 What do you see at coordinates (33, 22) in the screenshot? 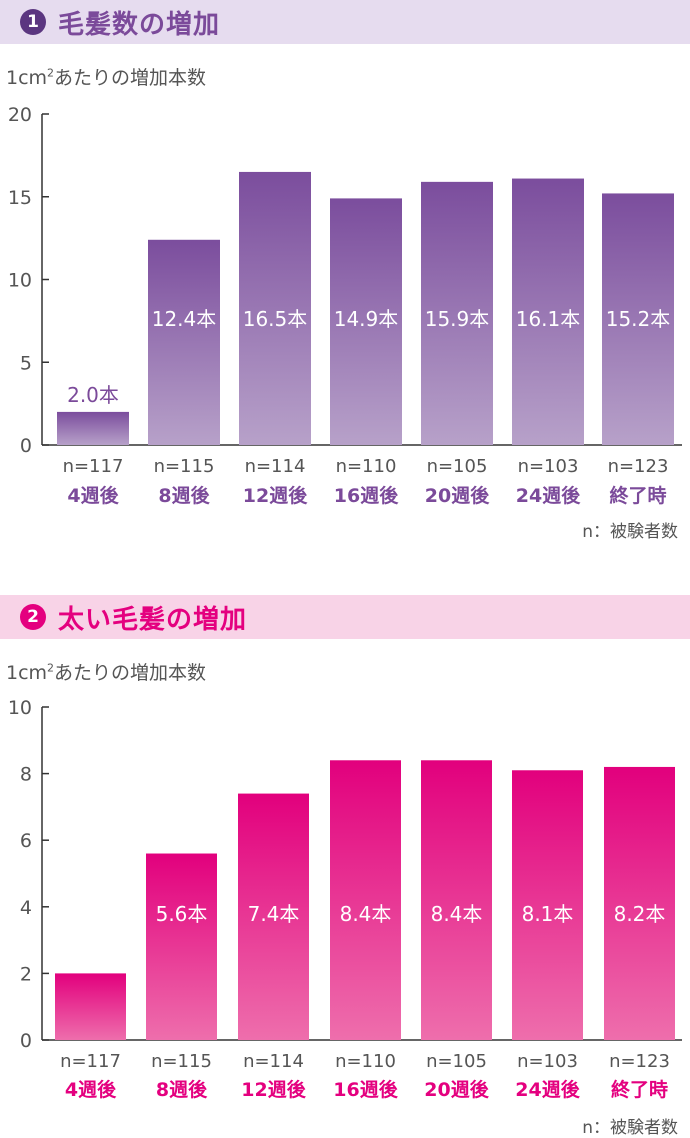
I see `section-number-badge: 1` at bounding box center [33, 22].